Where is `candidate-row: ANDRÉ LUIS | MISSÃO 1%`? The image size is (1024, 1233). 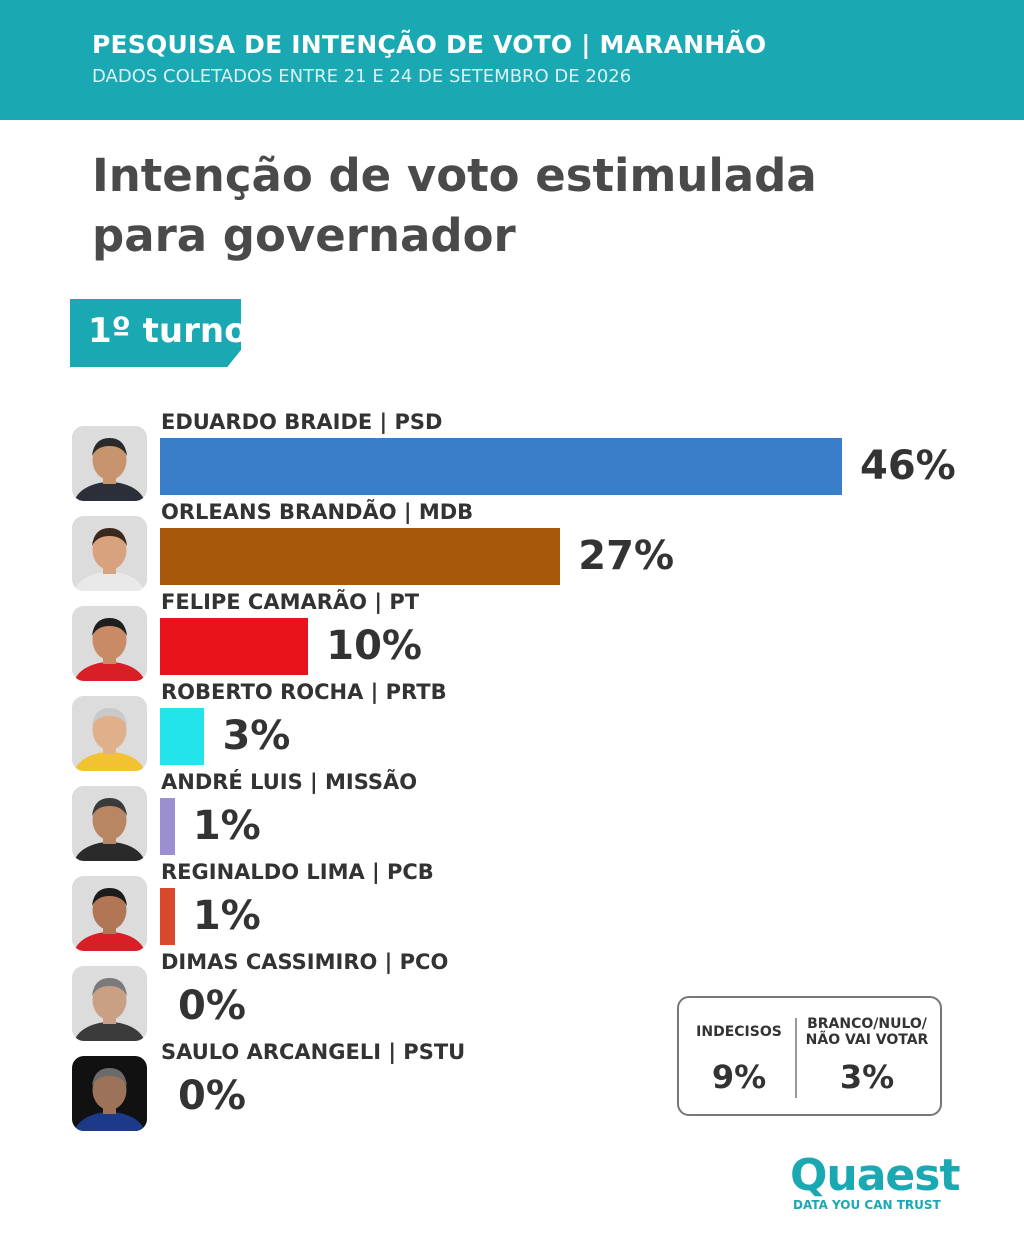
candidate-row: ANDRÉ LUIS | MISSÃO 1% is located at coordinates (512, 819).